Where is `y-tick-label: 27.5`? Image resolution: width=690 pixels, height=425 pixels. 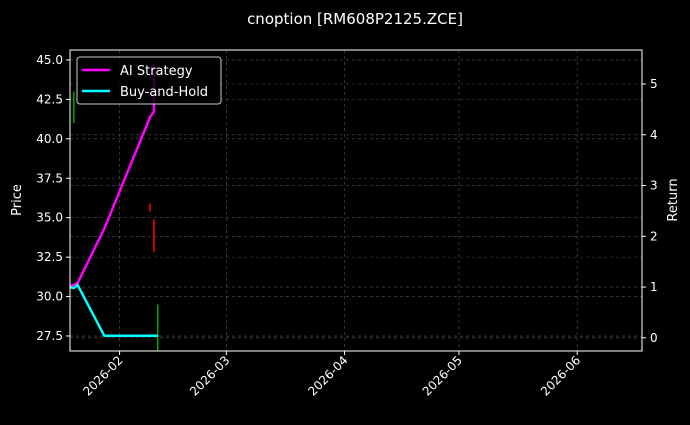 y-tick-label: 27.5 is located at coordinates (49, 336).